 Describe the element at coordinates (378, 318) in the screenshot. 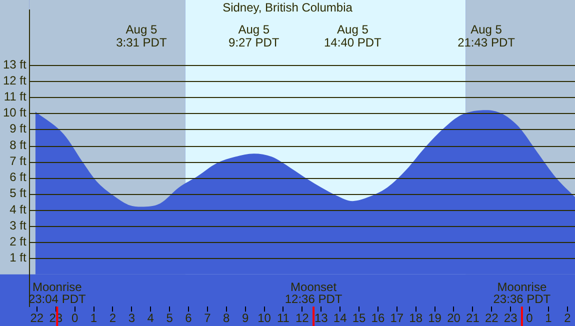

I see `x-tick-label: 16` at that location.